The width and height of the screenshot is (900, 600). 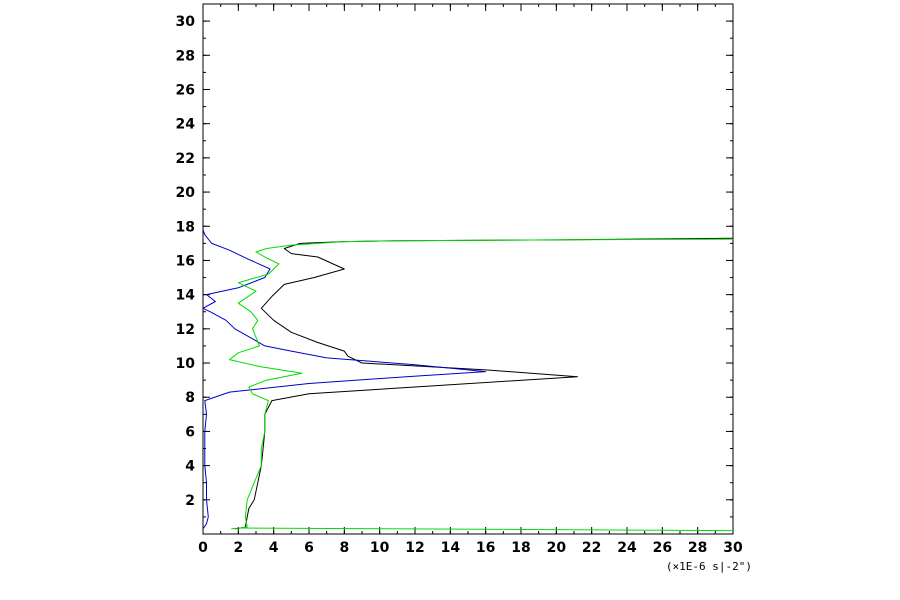 I want to click on y-tick-label: 26, so click(x=185, y=90).